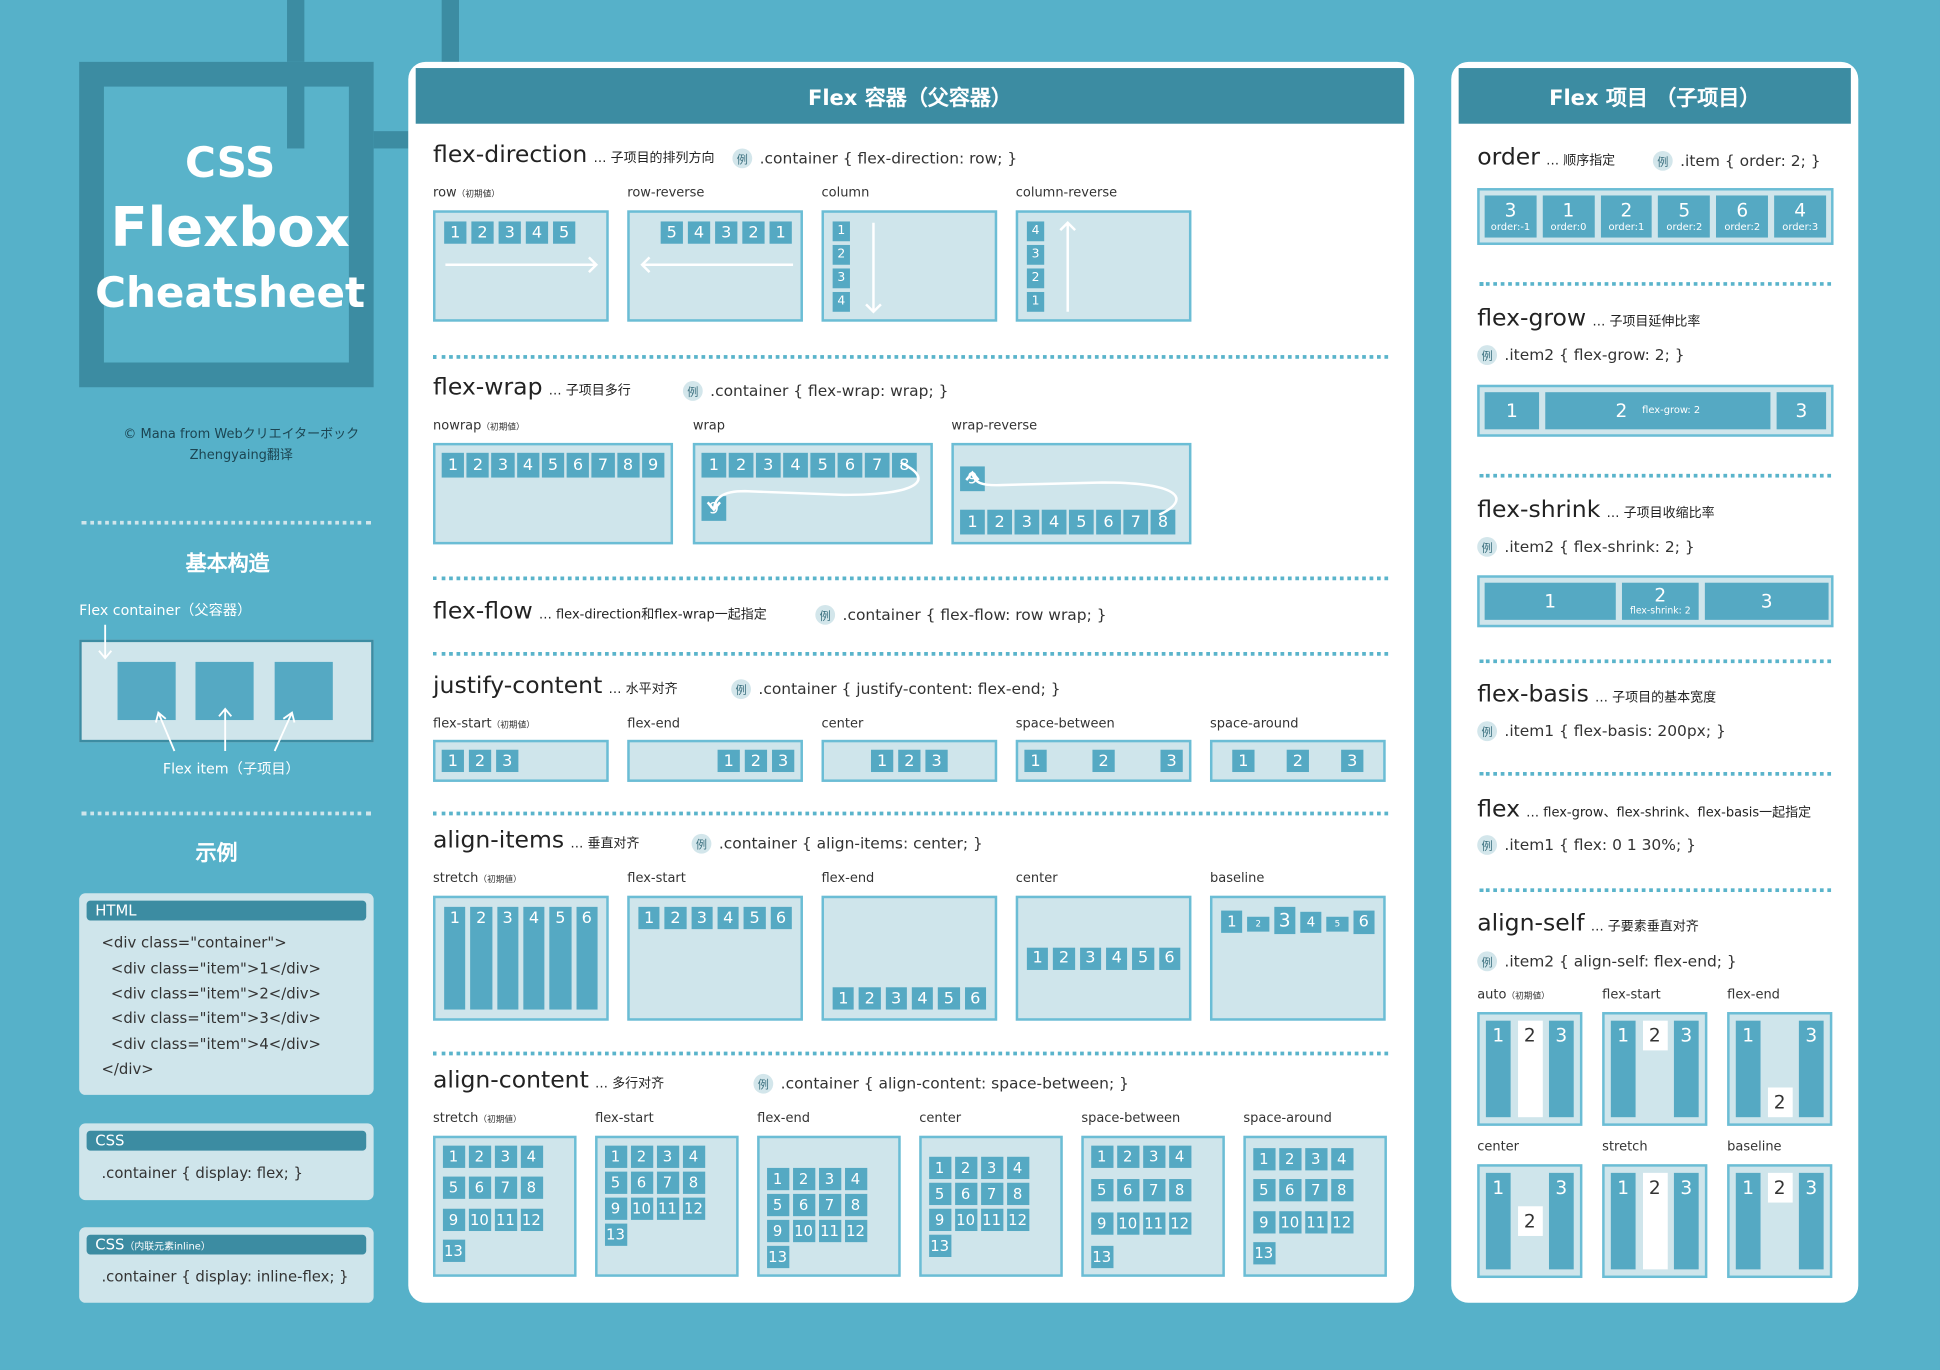 This screenshot has width=1940, height=1370. What do you see at coordinates (1531, 923) in the screenshot?
I see `section-title: align-self` at bounding box center [1531, 923].